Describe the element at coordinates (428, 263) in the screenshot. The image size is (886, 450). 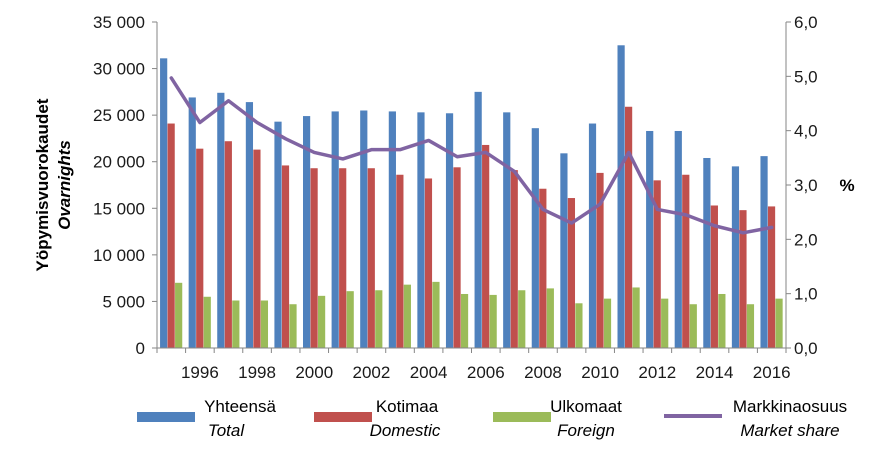
I see `bar-domestic-2004` at that location.